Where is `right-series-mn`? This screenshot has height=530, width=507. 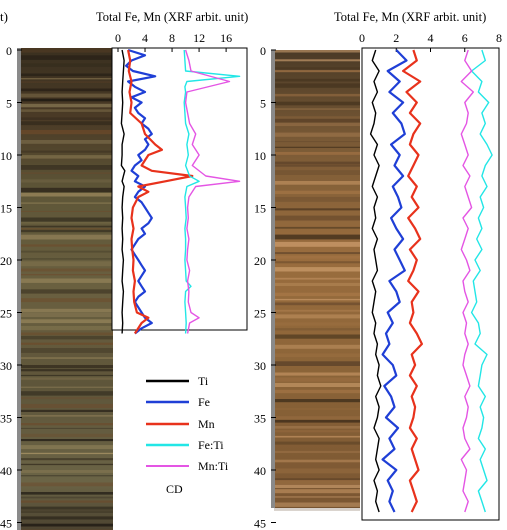 right-series-mn is located at coordinates (412, 281).